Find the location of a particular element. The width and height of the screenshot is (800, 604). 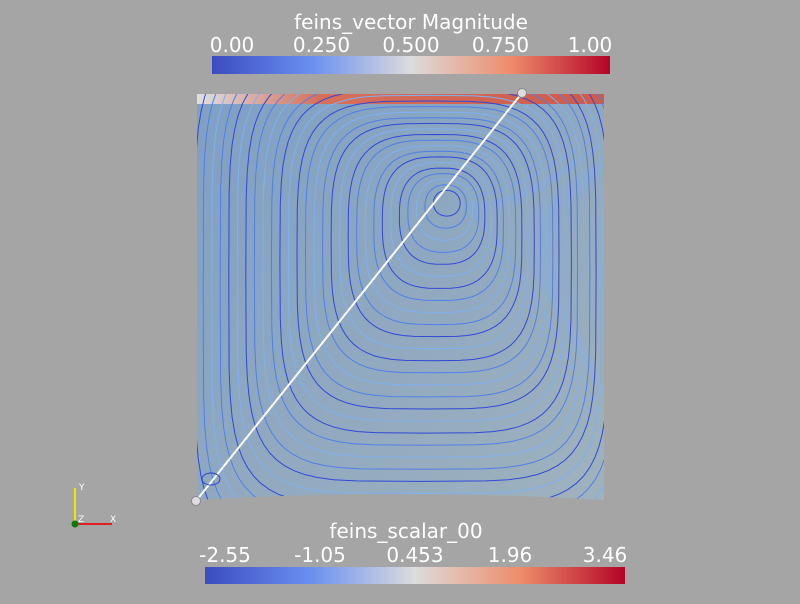

corner-vortex is located at coordinates (211, 479).